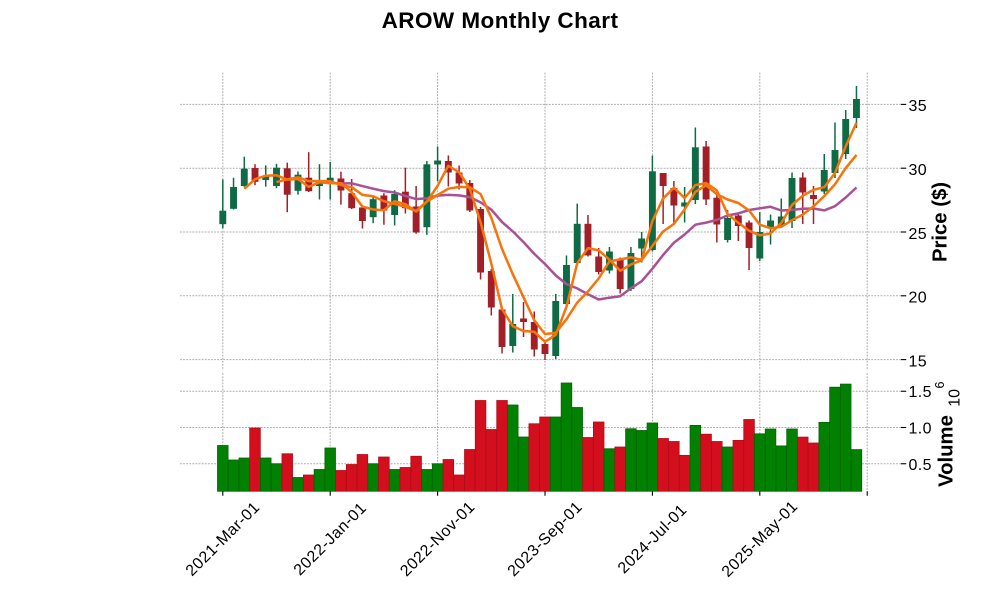 This screenshot has height=605, width=1000. Describe the element at coordinates (918, 298) in the screenshot. I see `svg-text: 20` at that location.